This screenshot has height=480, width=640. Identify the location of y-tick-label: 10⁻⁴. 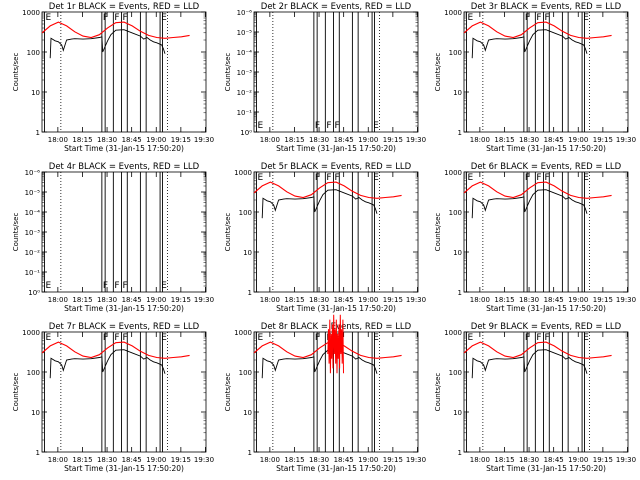
(33, 213).